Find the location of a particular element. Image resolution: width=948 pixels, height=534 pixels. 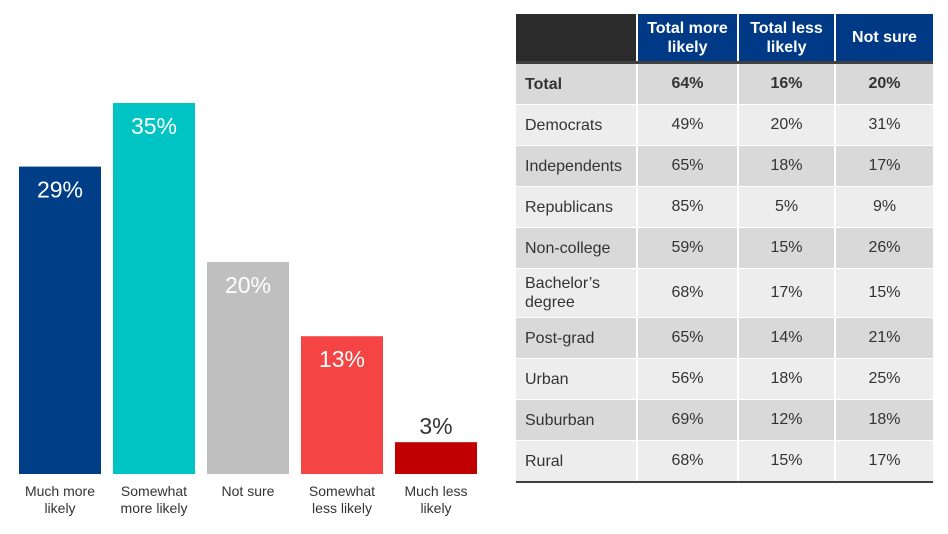

cell-more-likely: 69% is located at coordinates (687, 420).